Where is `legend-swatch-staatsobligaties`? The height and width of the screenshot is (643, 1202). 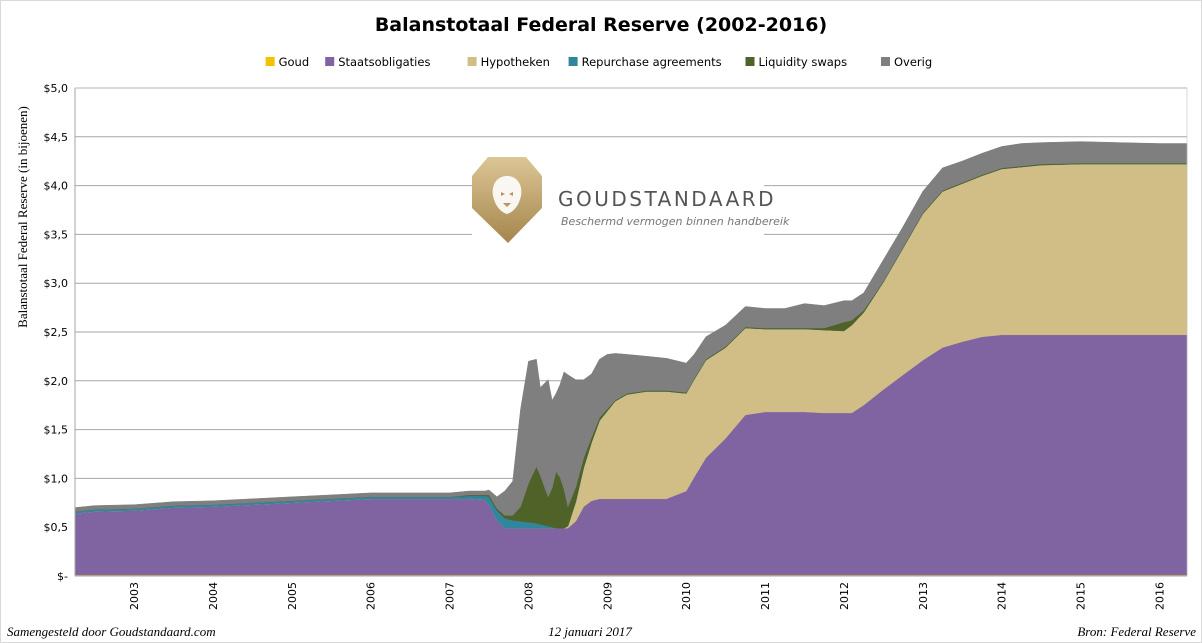
legend-swatch-staatsobligaties is located at coordinates (330, 61).